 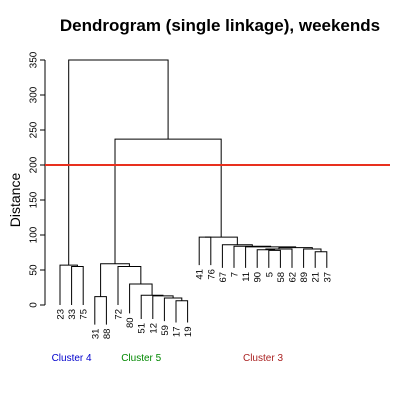 What do you see at coordinates (293, 277) in the screenshot?
I see `leaf-label: 62` at bounding box center [293, 277].